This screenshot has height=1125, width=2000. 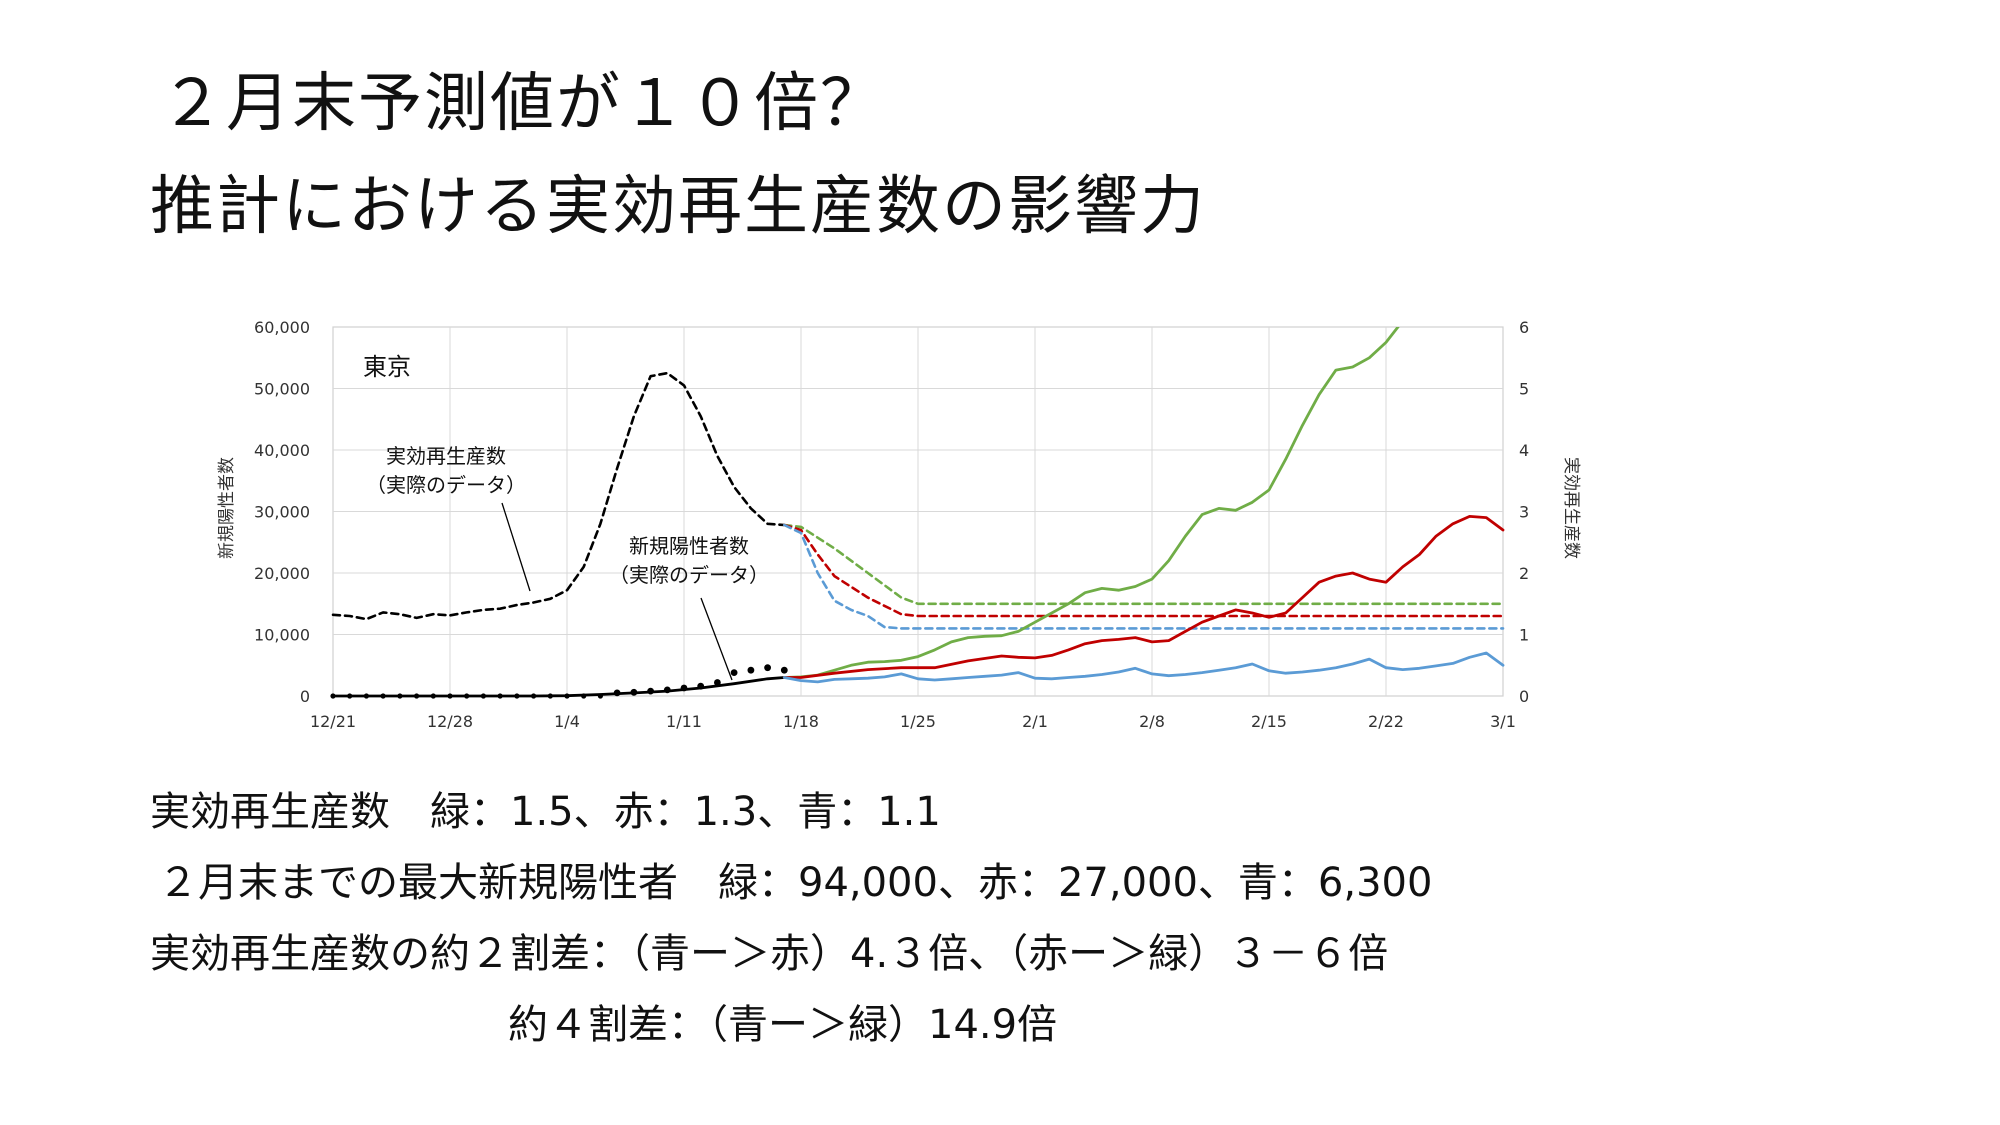 What do you see at coordinates (689, 607) in the screenshot?
I see `annotation-cases: 新規陽性者数 （実際のデータ）` at bounding box center [689, 607].